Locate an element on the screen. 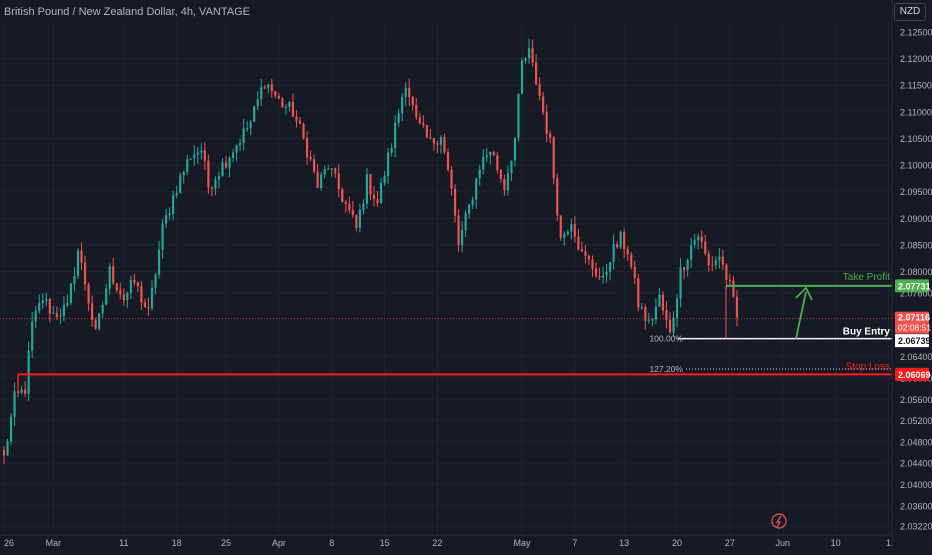  time-axis: 26 Mar 11 18 25 Apr 8 15 22 May 7 13 20 27 Jun 10 1 is located at coordinates (446, 542).